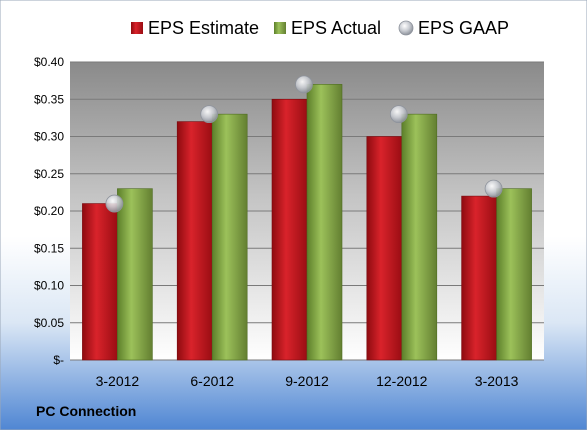 Image resolution: width=587 pixels, height=430 pixels. I want to click on legend-swatch-estimate, so click(137, 28).